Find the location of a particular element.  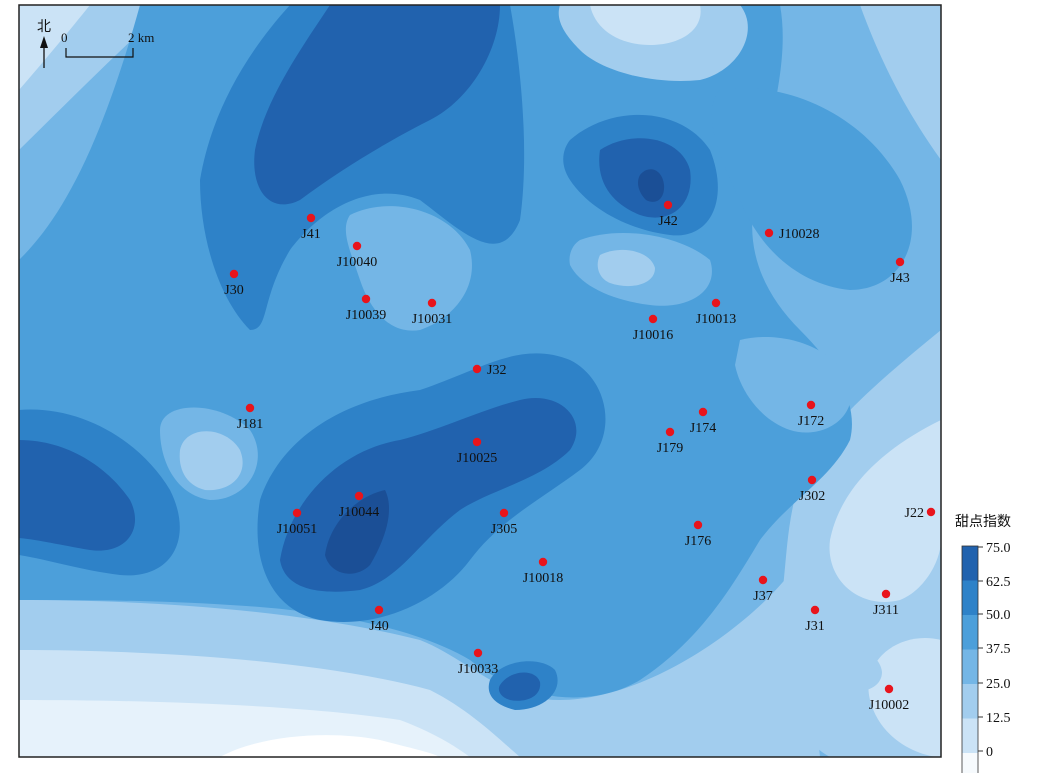

legend-ticks: 75.0 62.5 50.0 37.5 25.0 12.5 0 is located at coordinates (994, 650).